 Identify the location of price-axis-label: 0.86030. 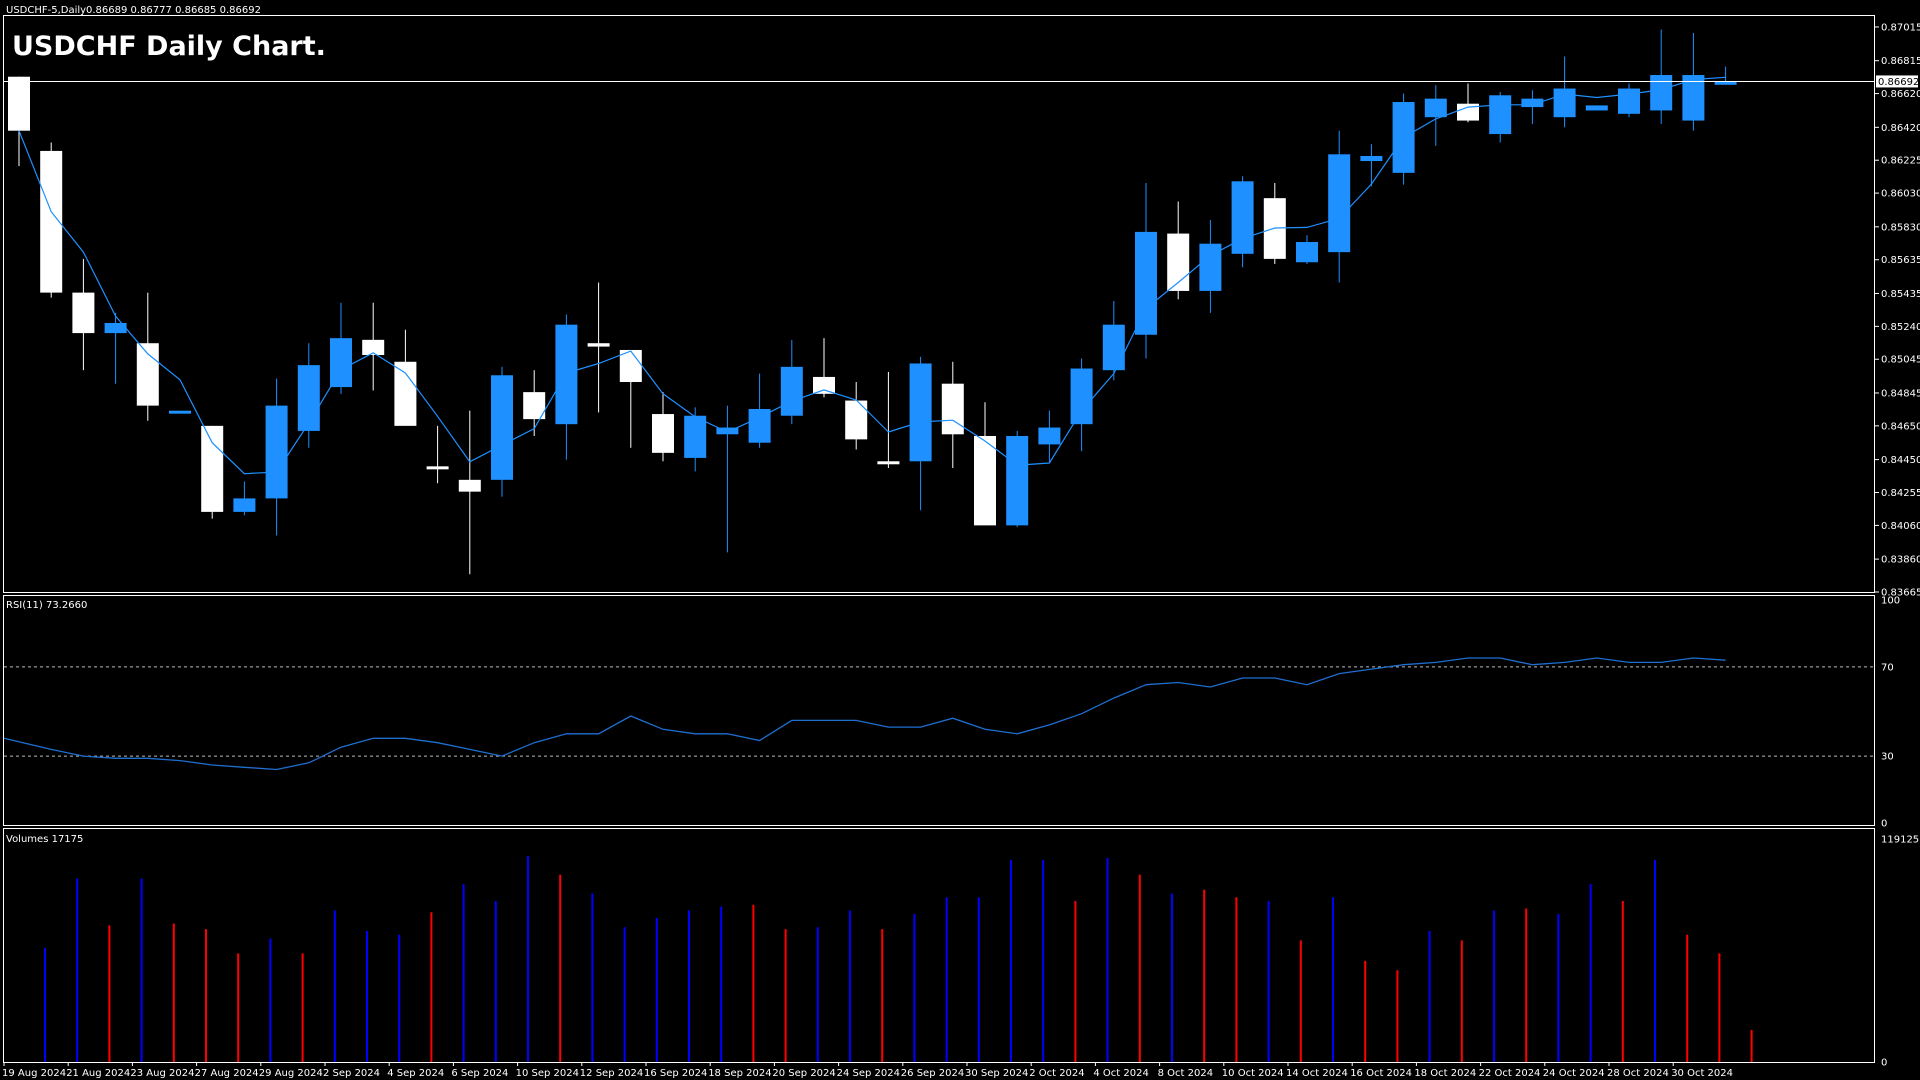
(1900, 194).